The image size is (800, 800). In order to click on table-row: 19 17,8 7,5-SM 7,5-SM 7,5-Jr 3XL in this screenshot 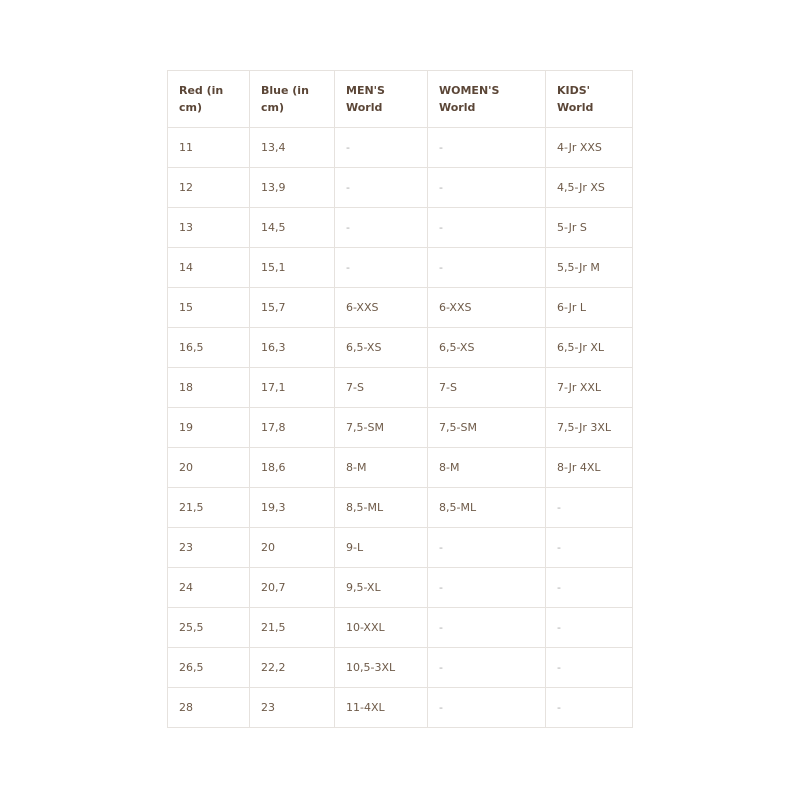, I will do `click(400, 427)`.